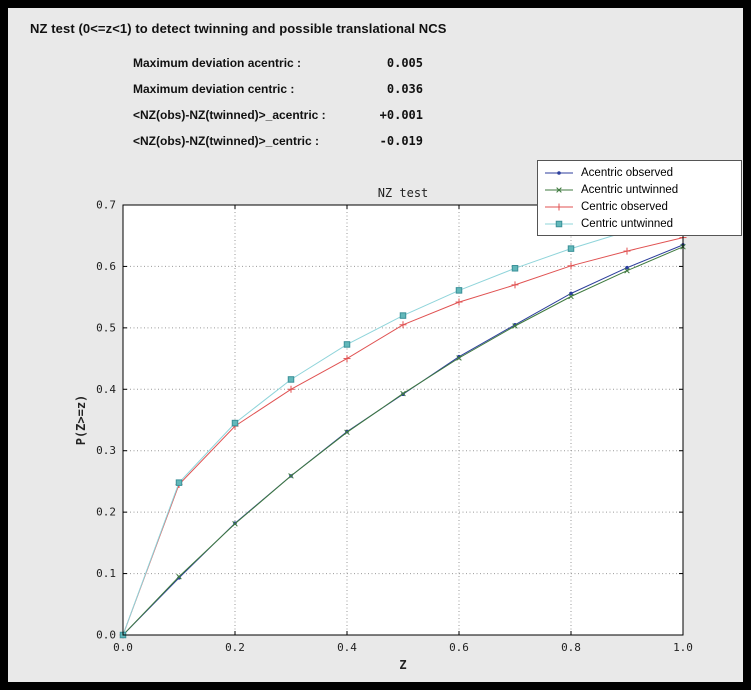 This screenshot has height=690, width=751. I want to click on svg-text: 0.7, so click(106, 205).